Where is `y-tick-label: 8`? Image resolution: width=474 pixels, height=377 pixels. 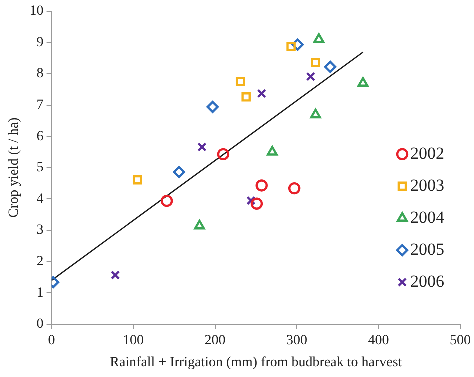 y-tick-label: 8 is located at coordinates (40, 74).